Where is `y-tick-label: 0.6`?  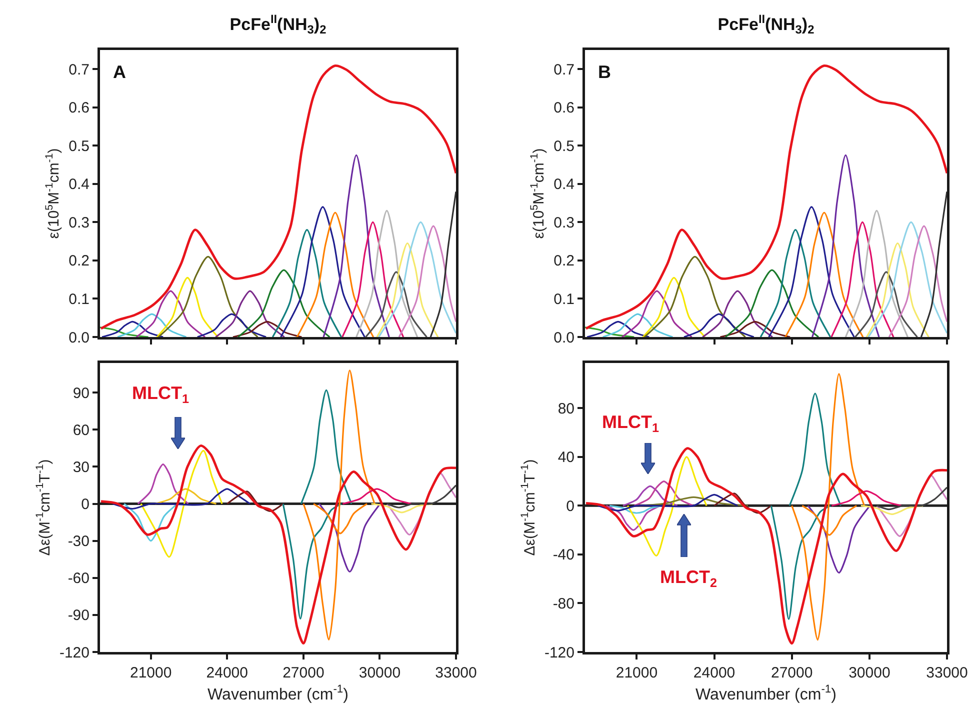
y-tick-label: 0.6 is located at coordinates (79, 108).